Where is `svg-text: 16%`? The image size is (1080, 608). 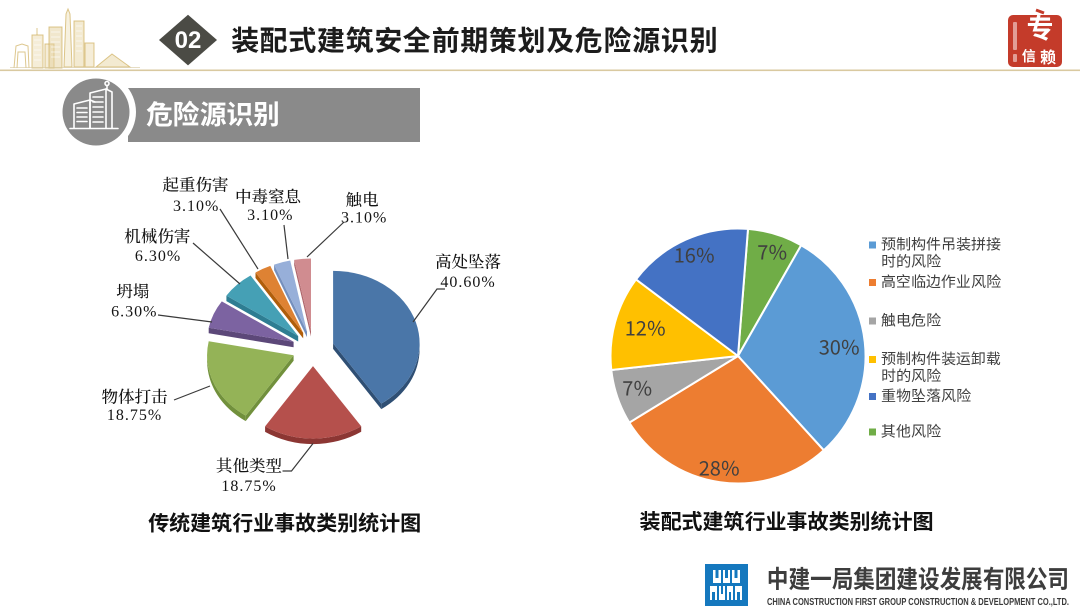 svg-text: 16% is located at coordinates (694, 253).